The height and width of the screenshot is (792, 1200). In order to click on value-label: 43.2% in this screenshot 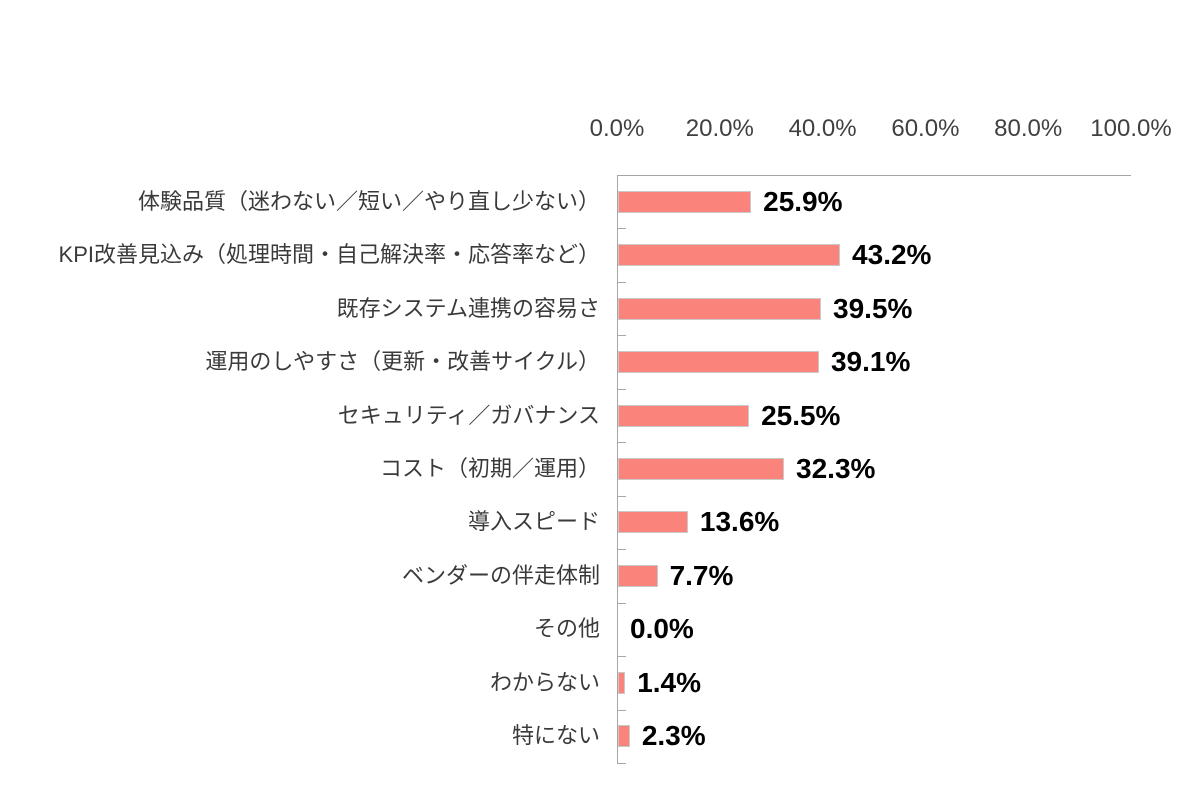, I will do `click(892, 255)`.